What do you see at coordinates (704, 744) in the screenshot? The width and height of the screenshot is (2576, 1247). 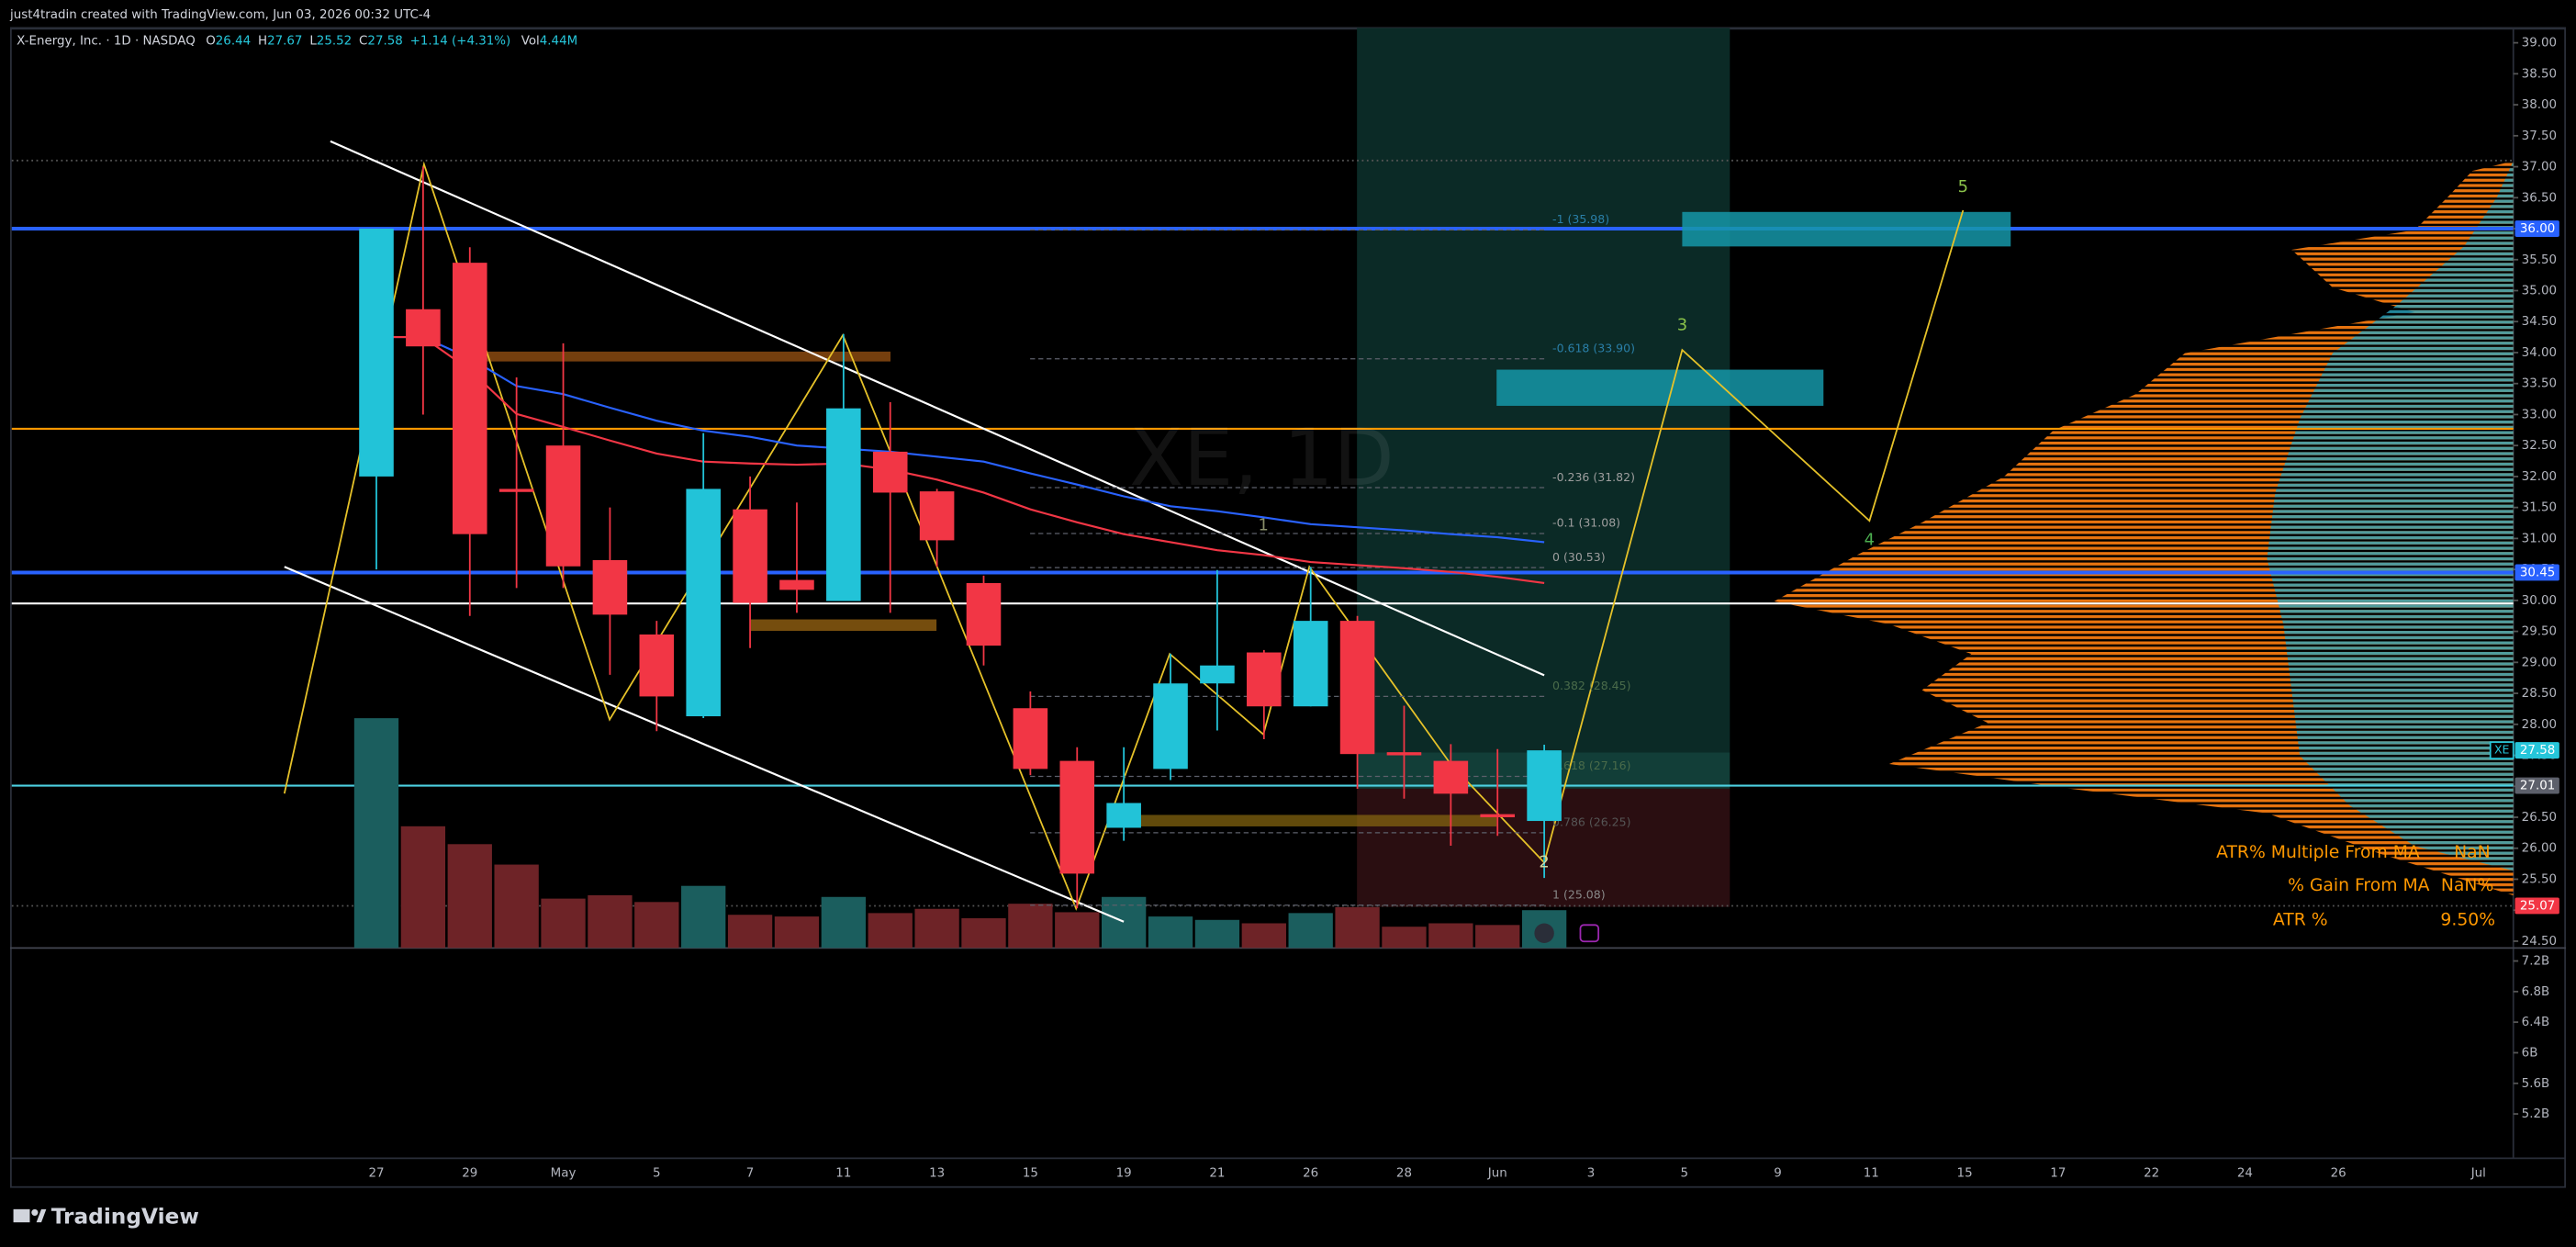 I see `trendline` at bounding box center [704, 744].